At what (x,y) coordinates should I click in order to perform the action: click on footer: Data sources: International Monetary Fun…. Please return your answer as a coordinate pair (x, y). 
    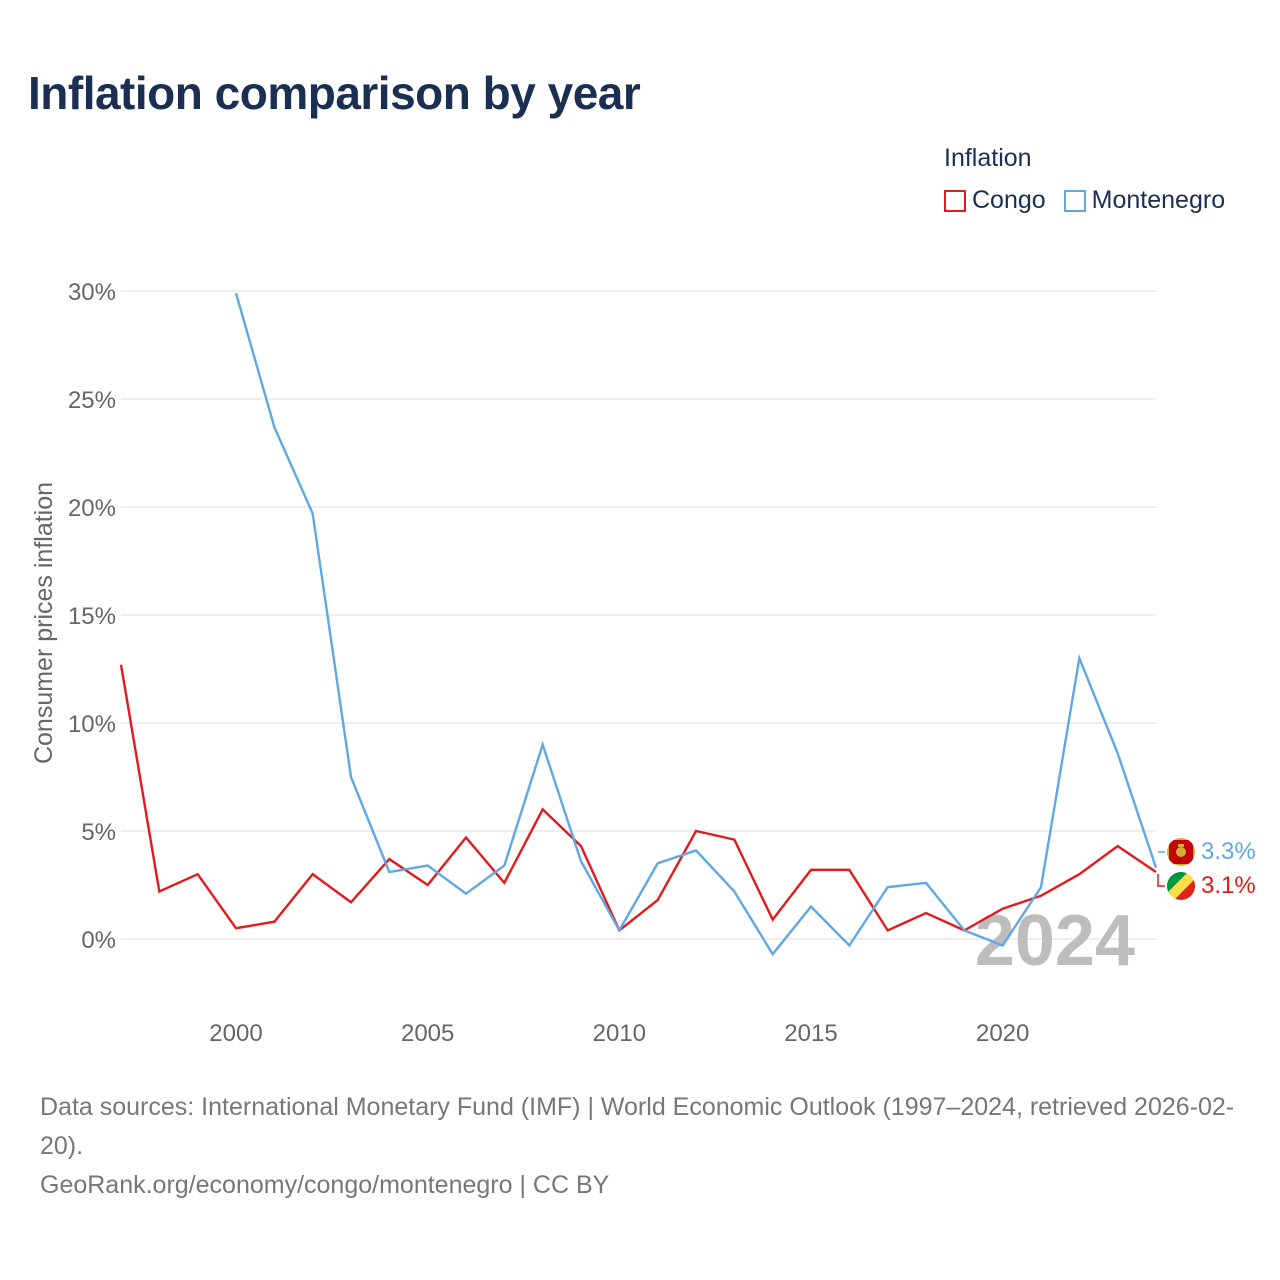
    Looking at the image, I should click on (645, 1146).